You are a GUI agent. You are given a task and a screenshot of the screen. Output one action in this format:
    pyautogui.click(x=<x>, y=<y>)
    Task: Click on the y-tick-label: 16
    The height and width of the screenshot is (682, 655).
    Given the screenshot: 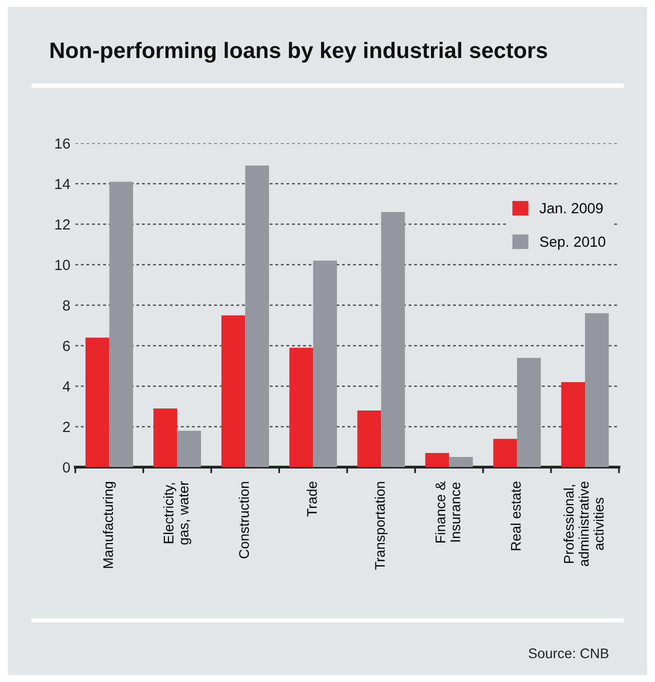 What is the action you would take?
    pyautogui.click(x=62, y=143)
    